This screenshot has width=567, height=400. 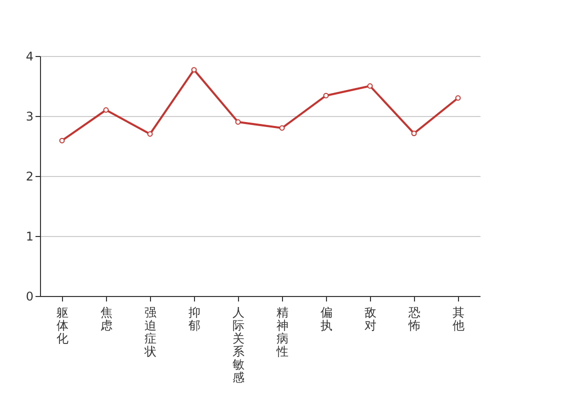 What do you see at coordinates (282, 332) in the screenshot?
I see `x-tick-label: 精神病性` at bounding box center [282, 332].